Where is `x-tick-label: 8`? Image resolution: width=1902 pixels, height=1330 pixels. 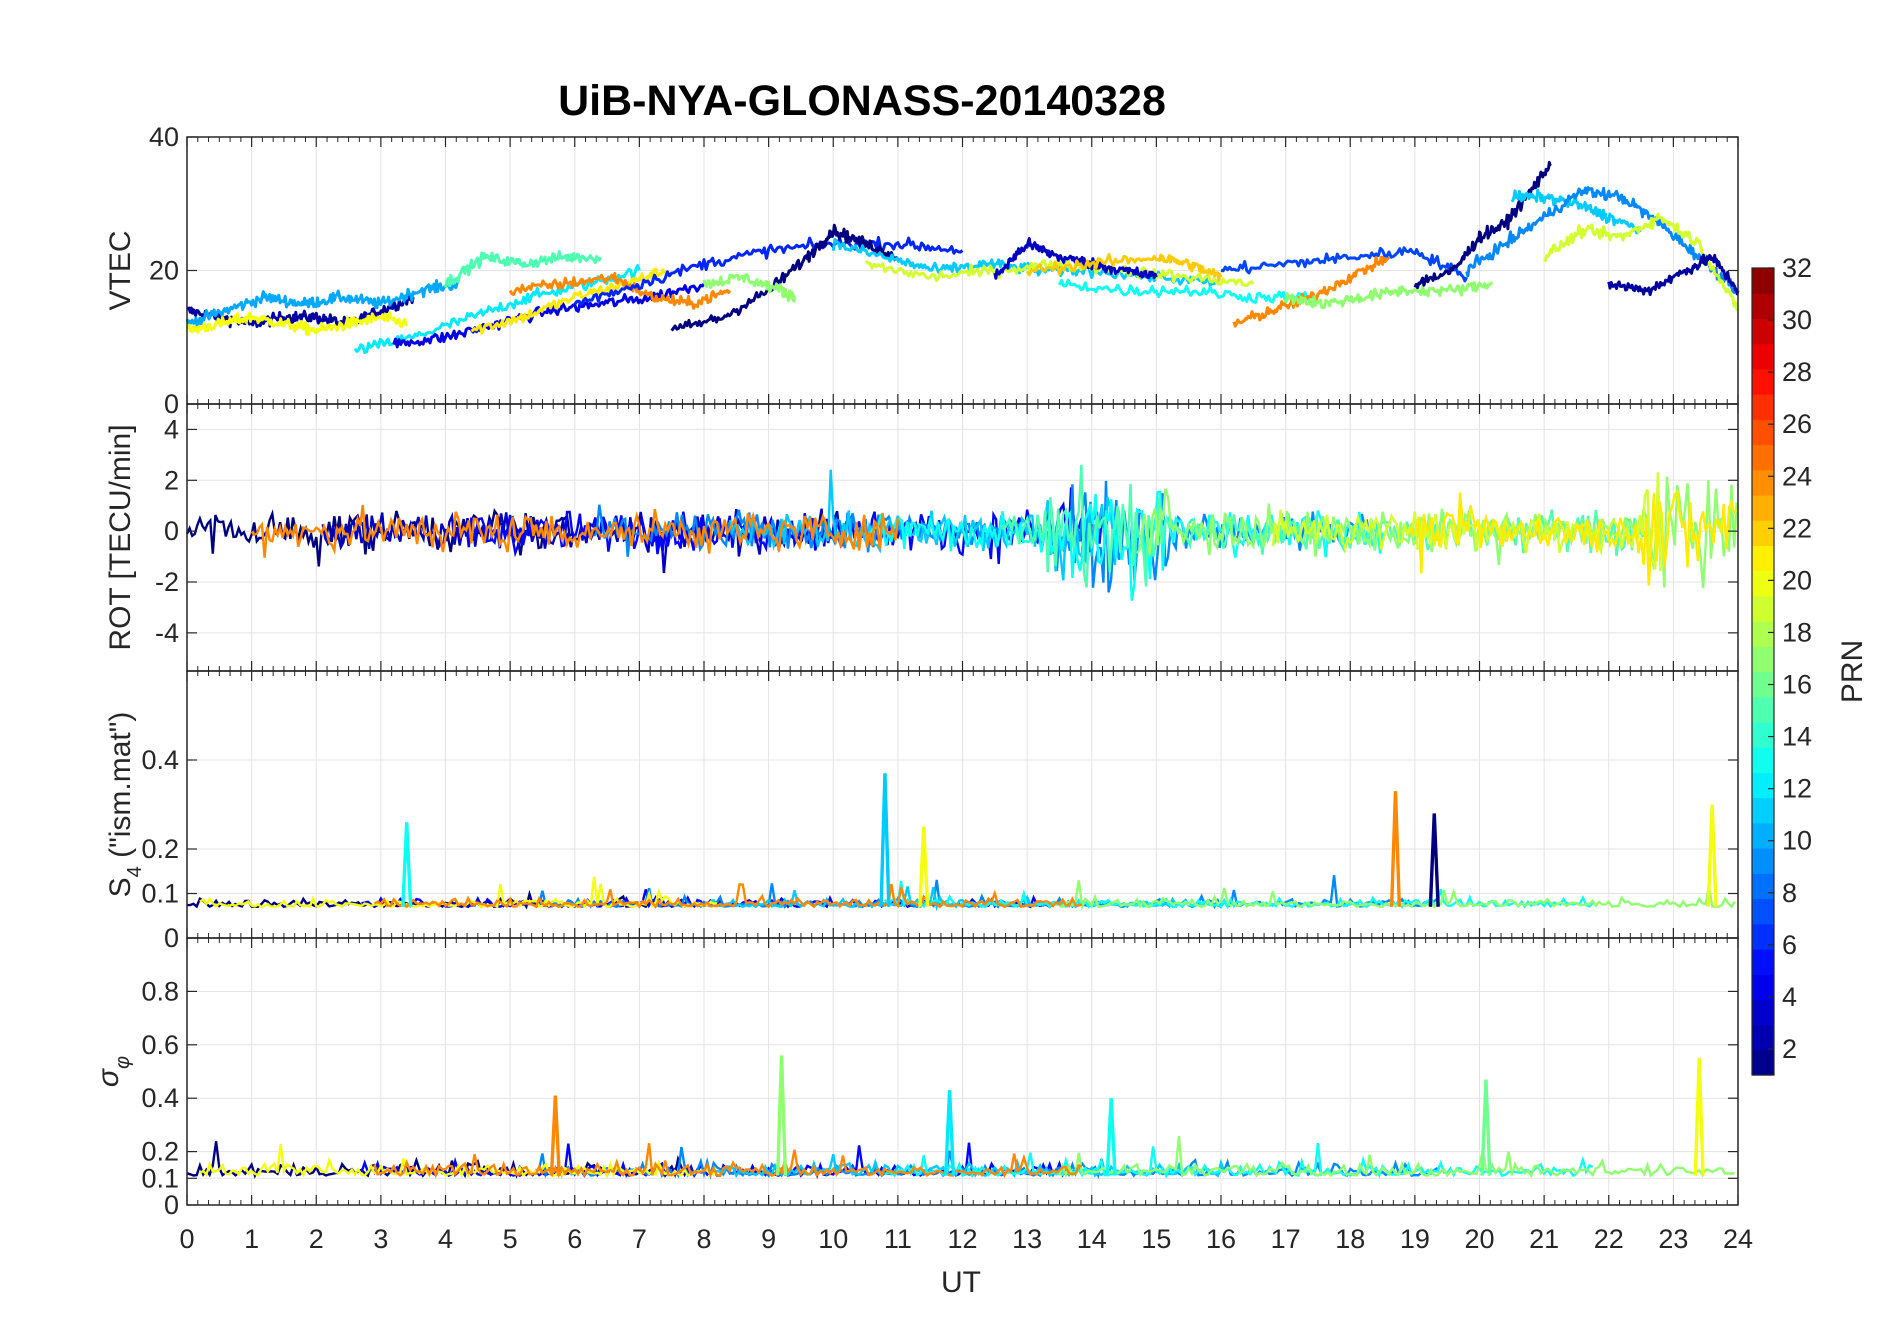 x-tick-label: 8 is located at coordinates (703, 1239).